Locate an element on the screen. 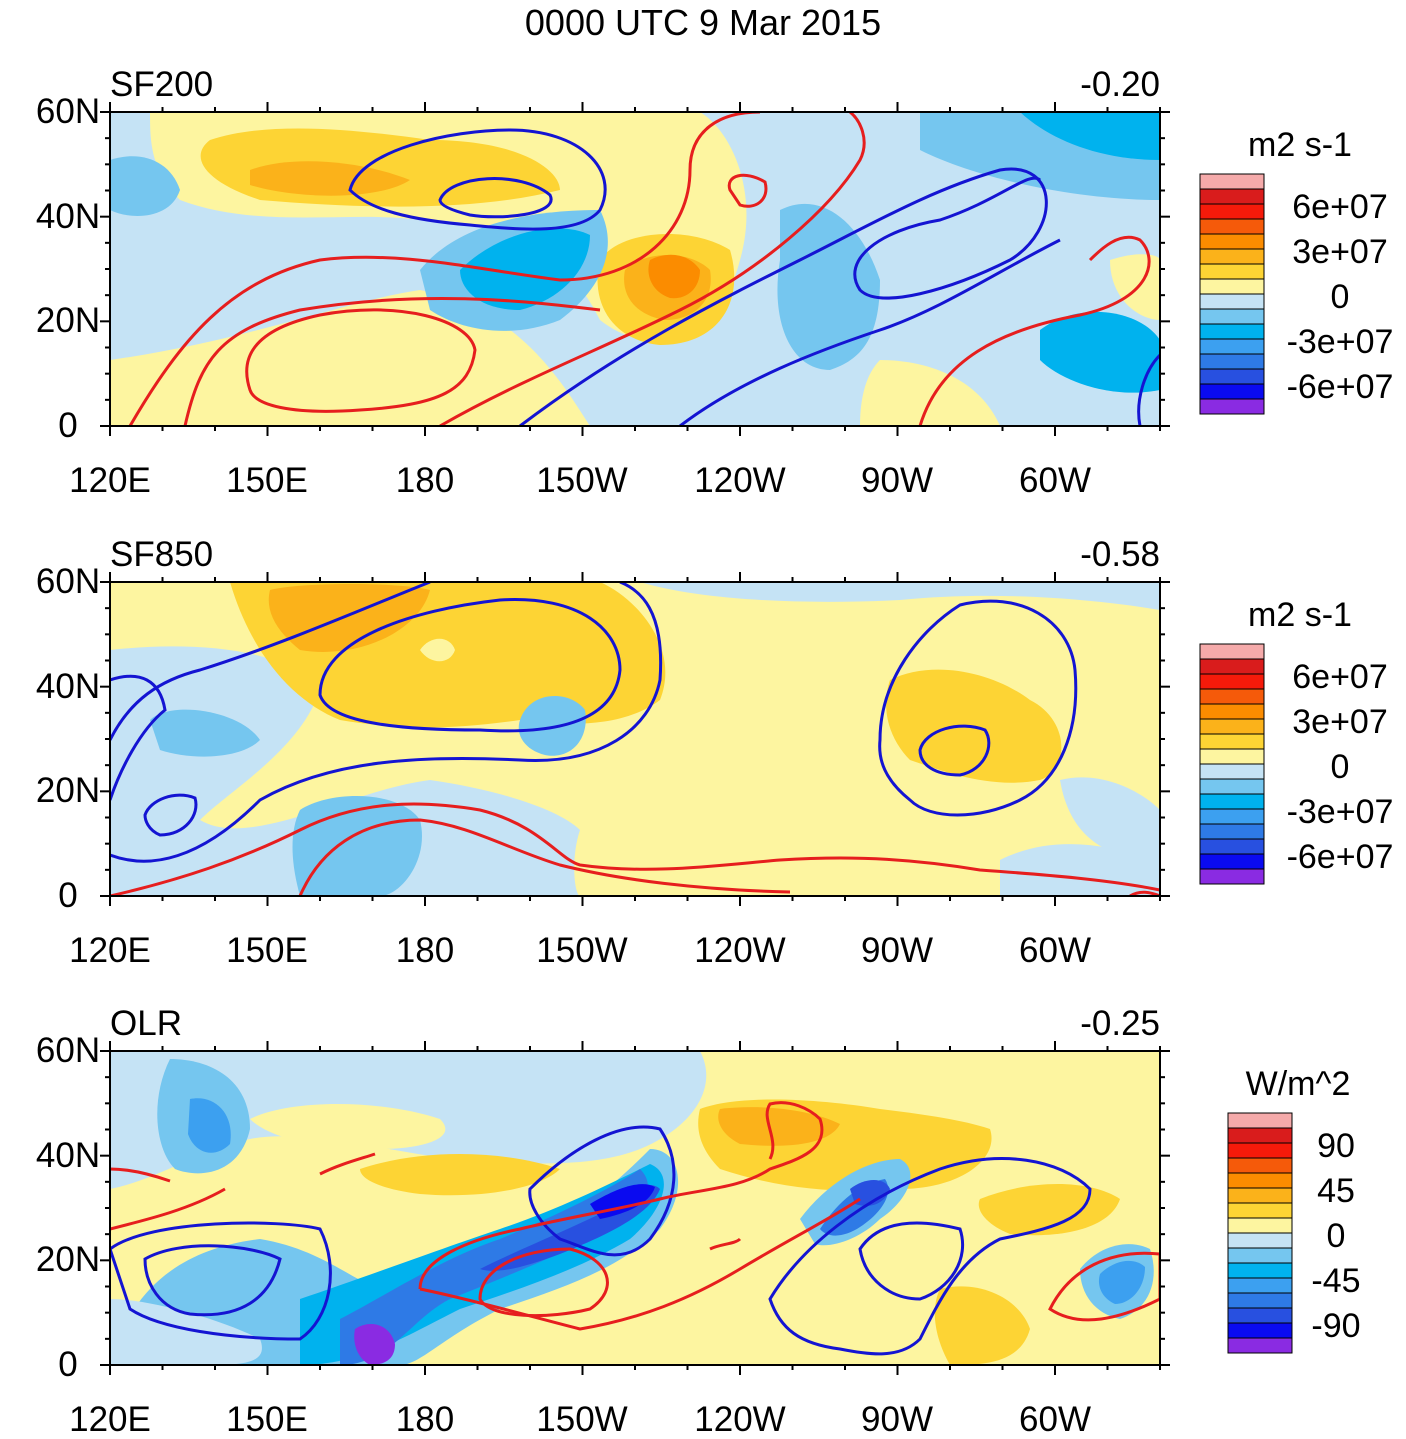 The height and width of the screenshot is (1439, 1406). olr-colorbar-units: W/m^2 is located at coordinates (1298, 1084).